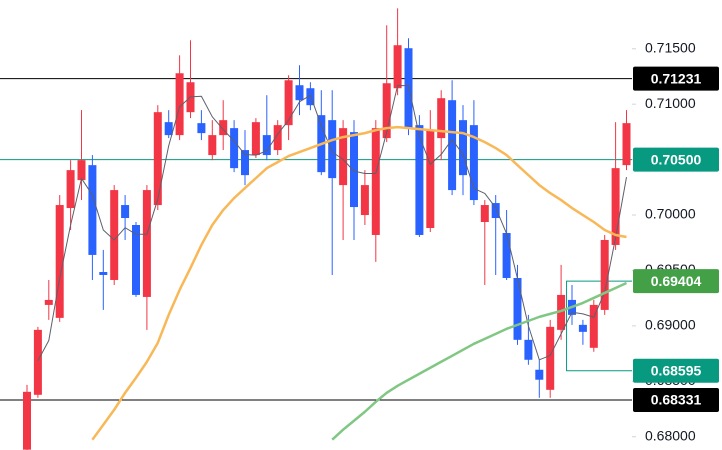  Describe the element at coordinates (670, 47) in the screenshot. I see `y-tick-label: 0.71500` at that location.